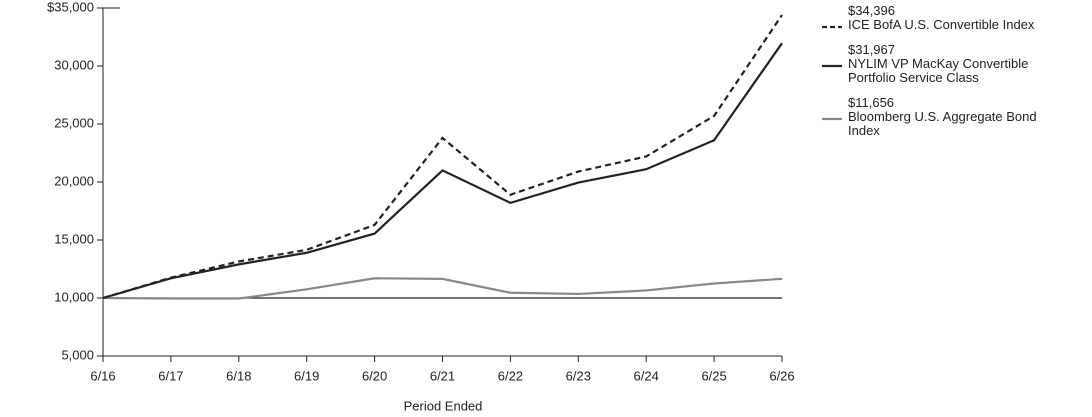  What do you see at coordinates (942, 123) in the screenshot?
I see `legend-label: Bloomberg U.S. Aggregate Bond Index` at bounding box center [942, 123].